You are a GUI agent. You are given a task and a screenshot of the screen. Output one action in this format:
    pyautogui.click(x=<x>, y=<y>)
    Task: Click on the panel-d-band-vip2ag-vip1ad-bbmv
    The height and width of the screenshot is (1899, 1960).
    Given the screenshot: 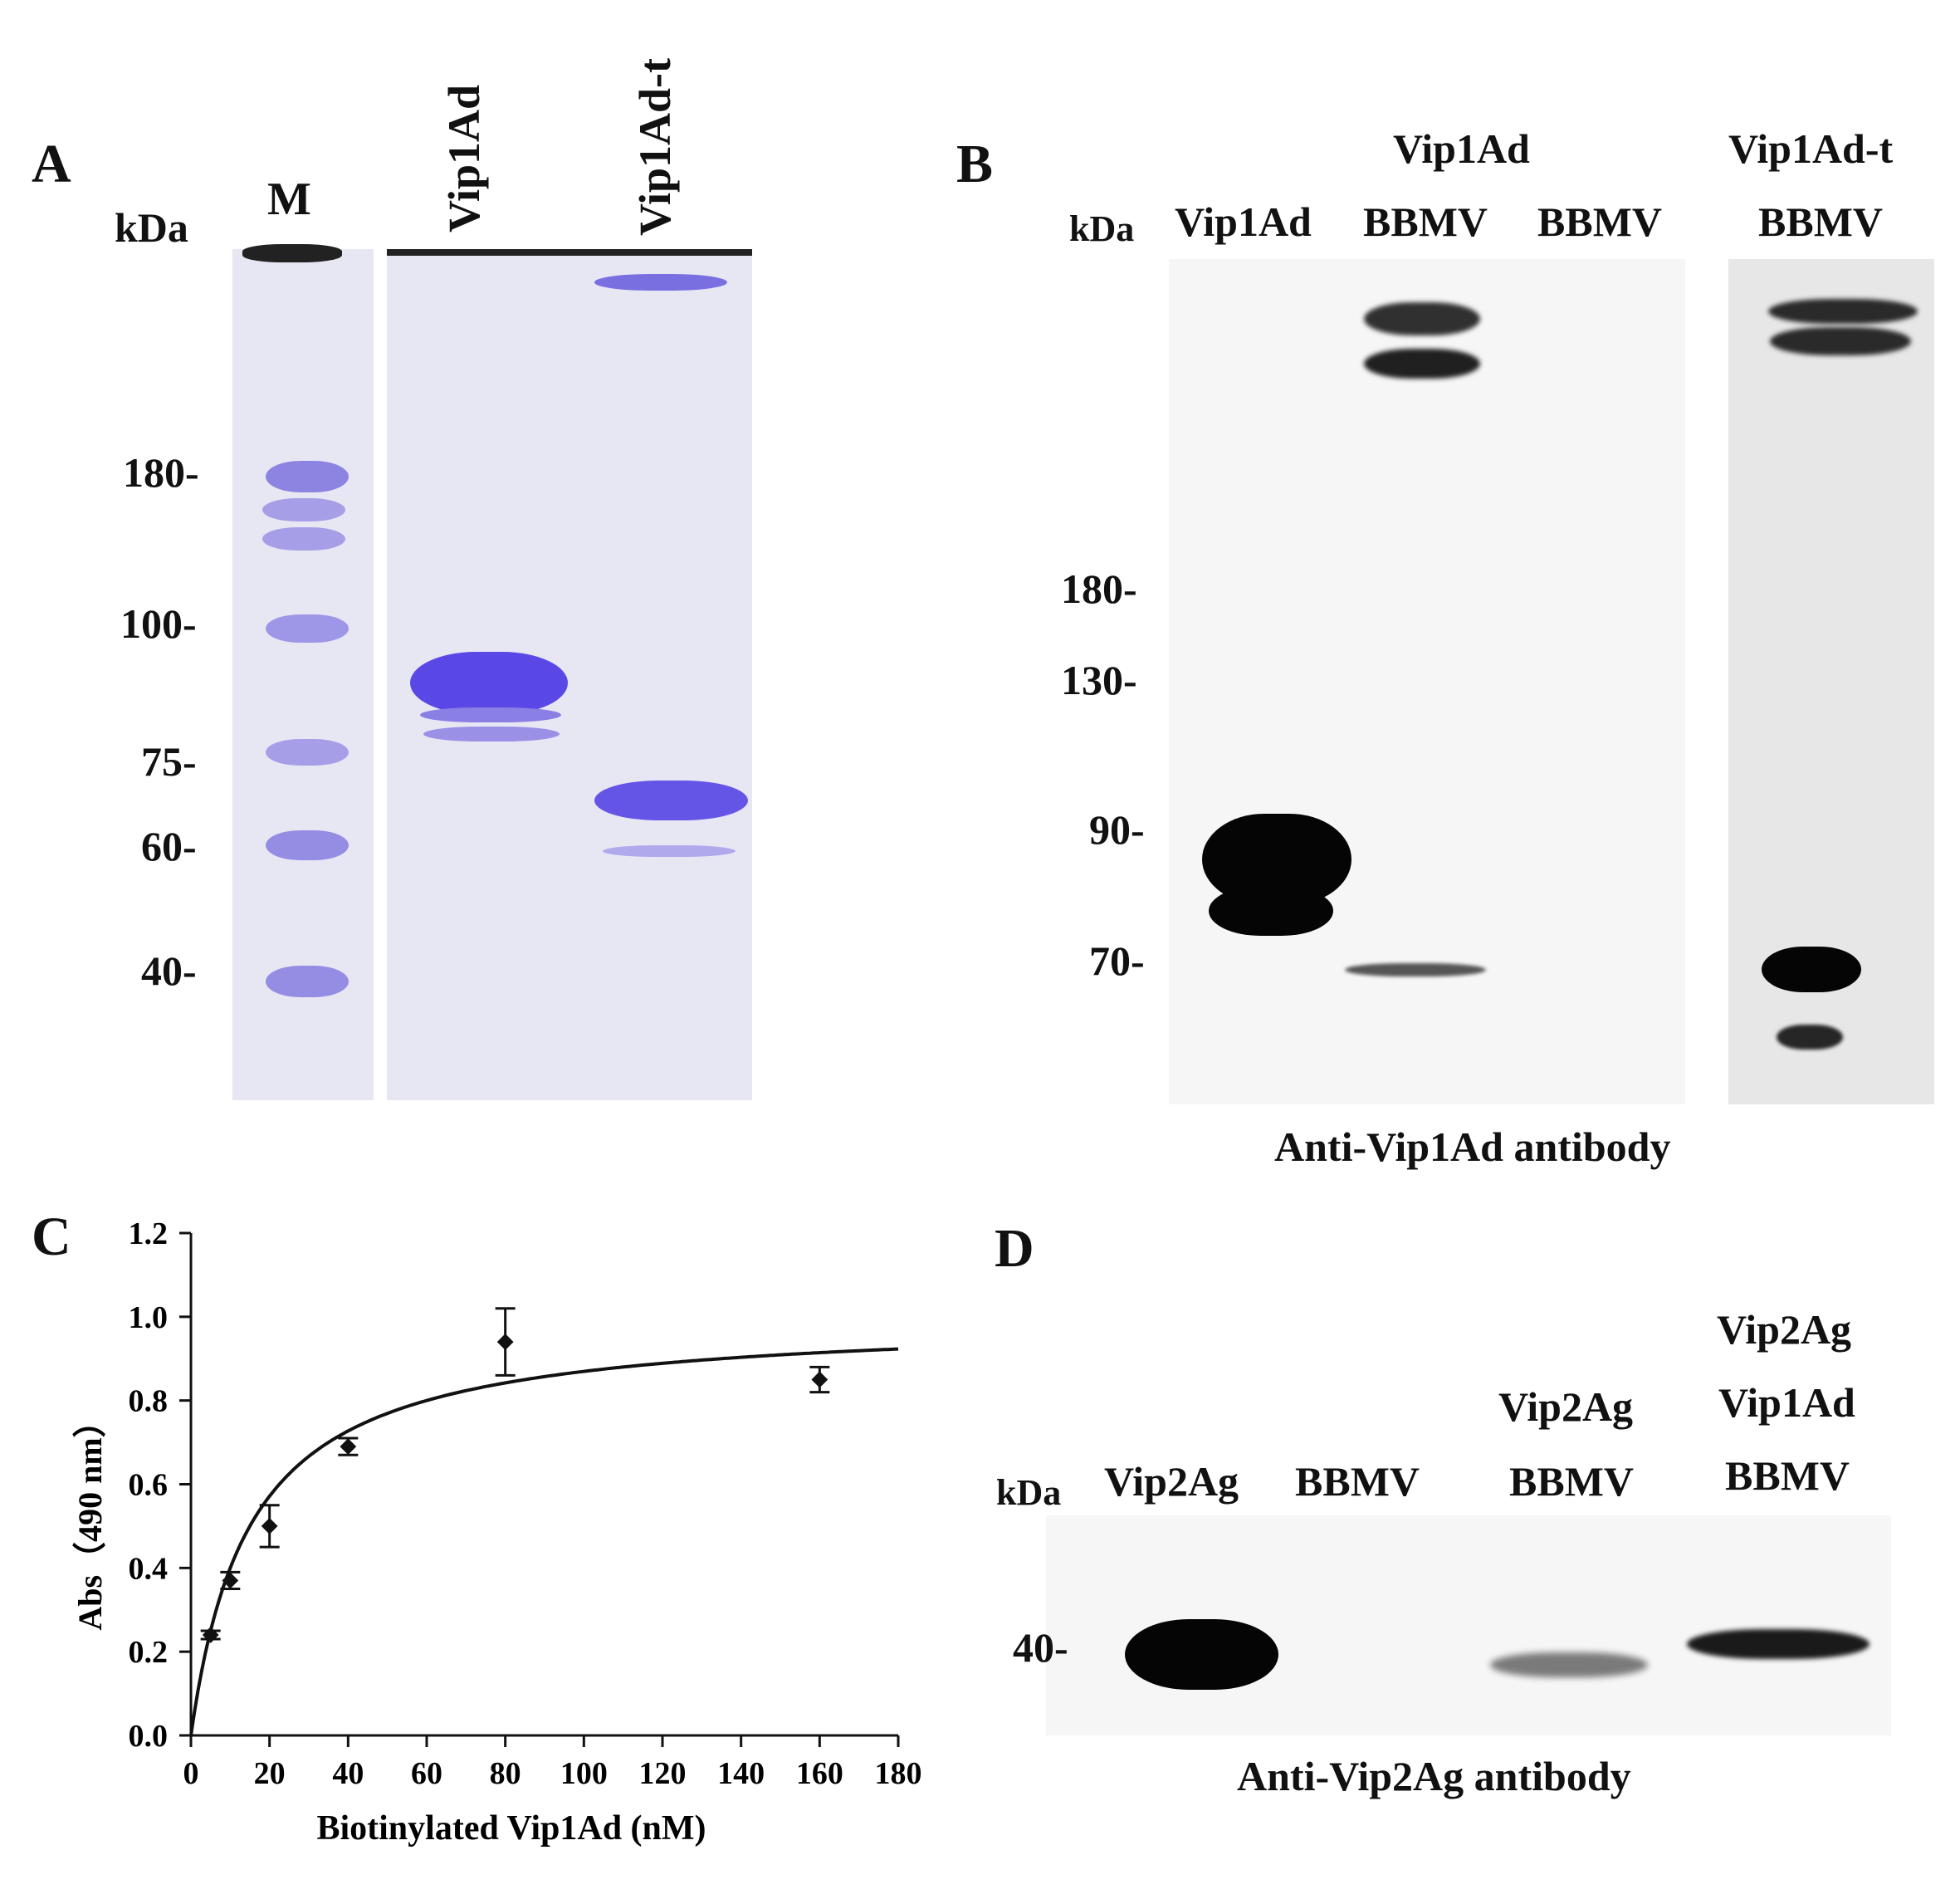 What is the action you would take?
    pyautogui.click(x=1779, y=1644)
    